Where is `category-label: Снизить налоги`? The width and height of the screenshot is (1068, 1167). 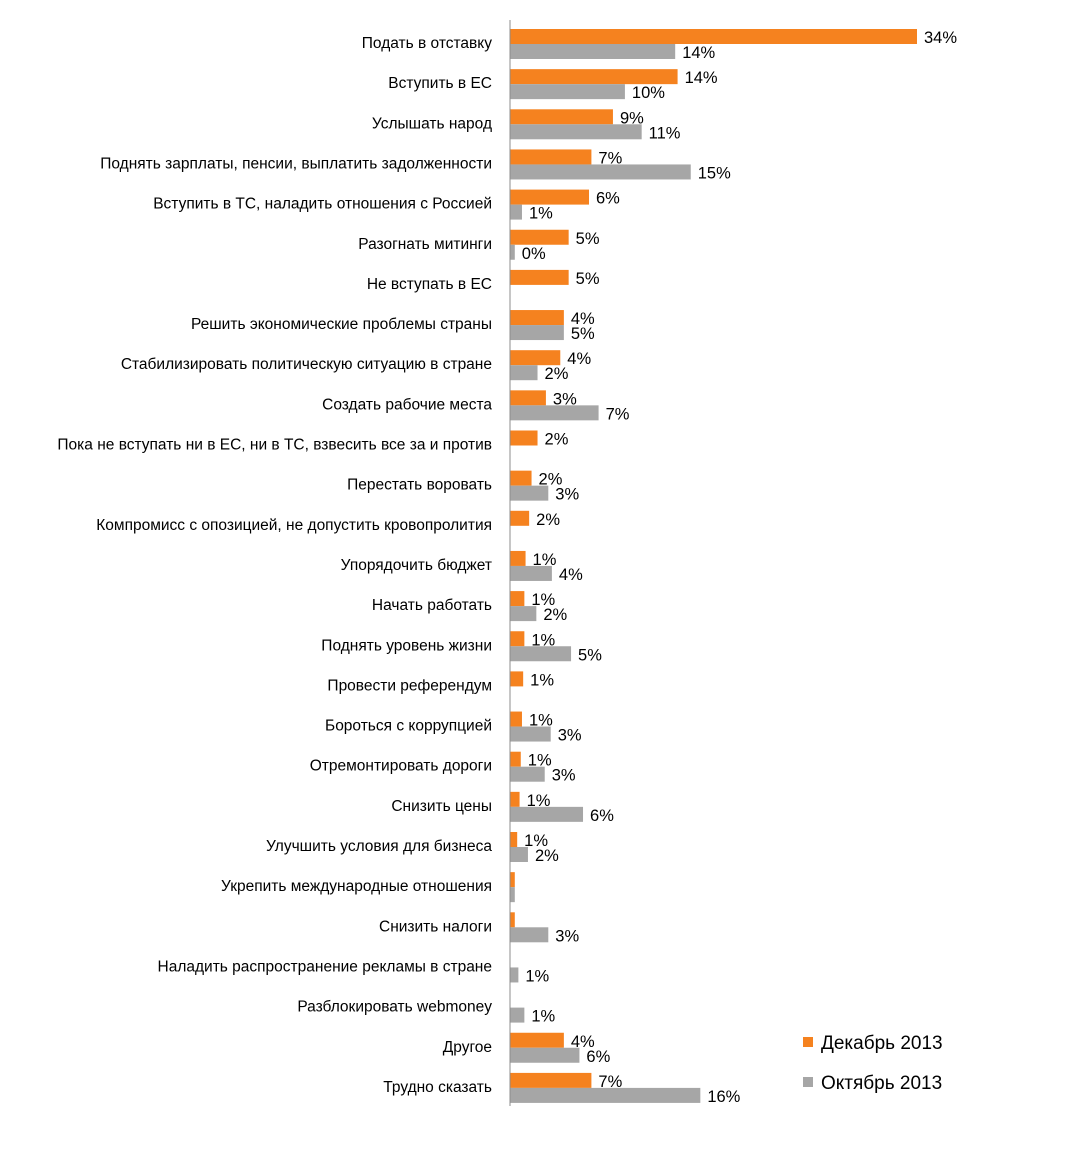 category-label: Снизить налоги is located at coordinates (435, 926).